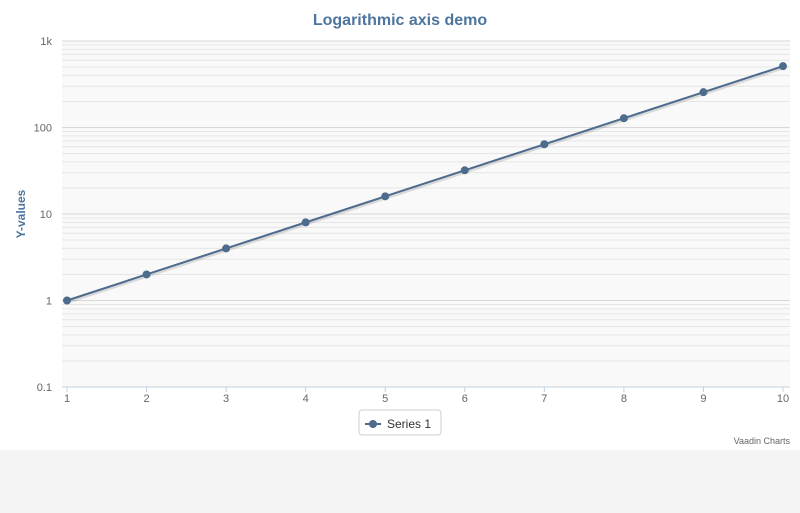 Image resolution: width=800 pixels, height=513 pixels. I want to click on x-tick-label: 3, so click(226, 399).